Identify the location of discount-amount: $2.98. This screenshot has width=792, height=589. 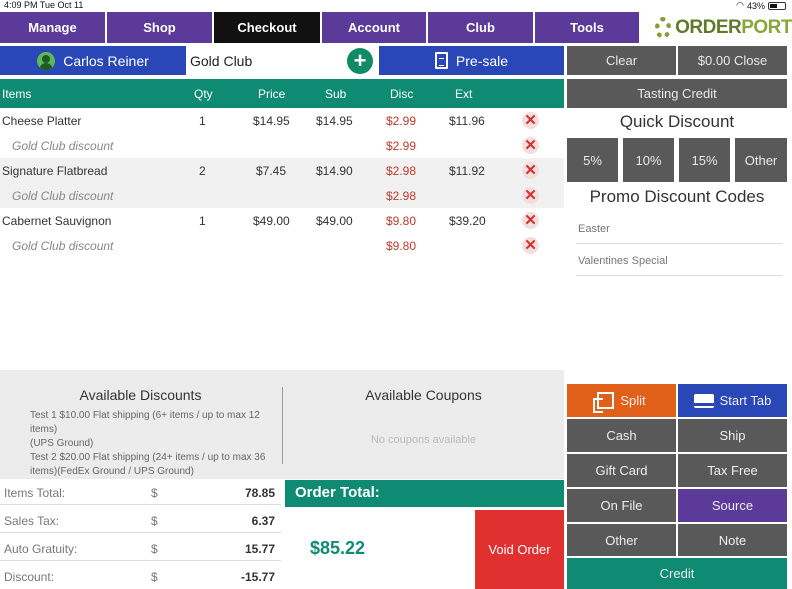
(401, 196).